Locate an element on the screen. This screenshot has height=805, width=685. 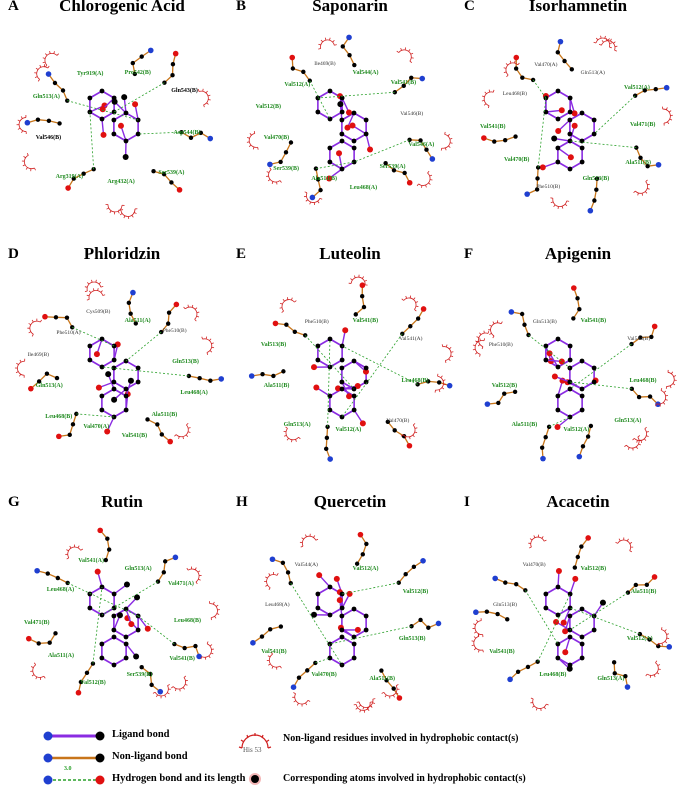
legend-hydrophobic-swatches is located at coordinates (255, 759).